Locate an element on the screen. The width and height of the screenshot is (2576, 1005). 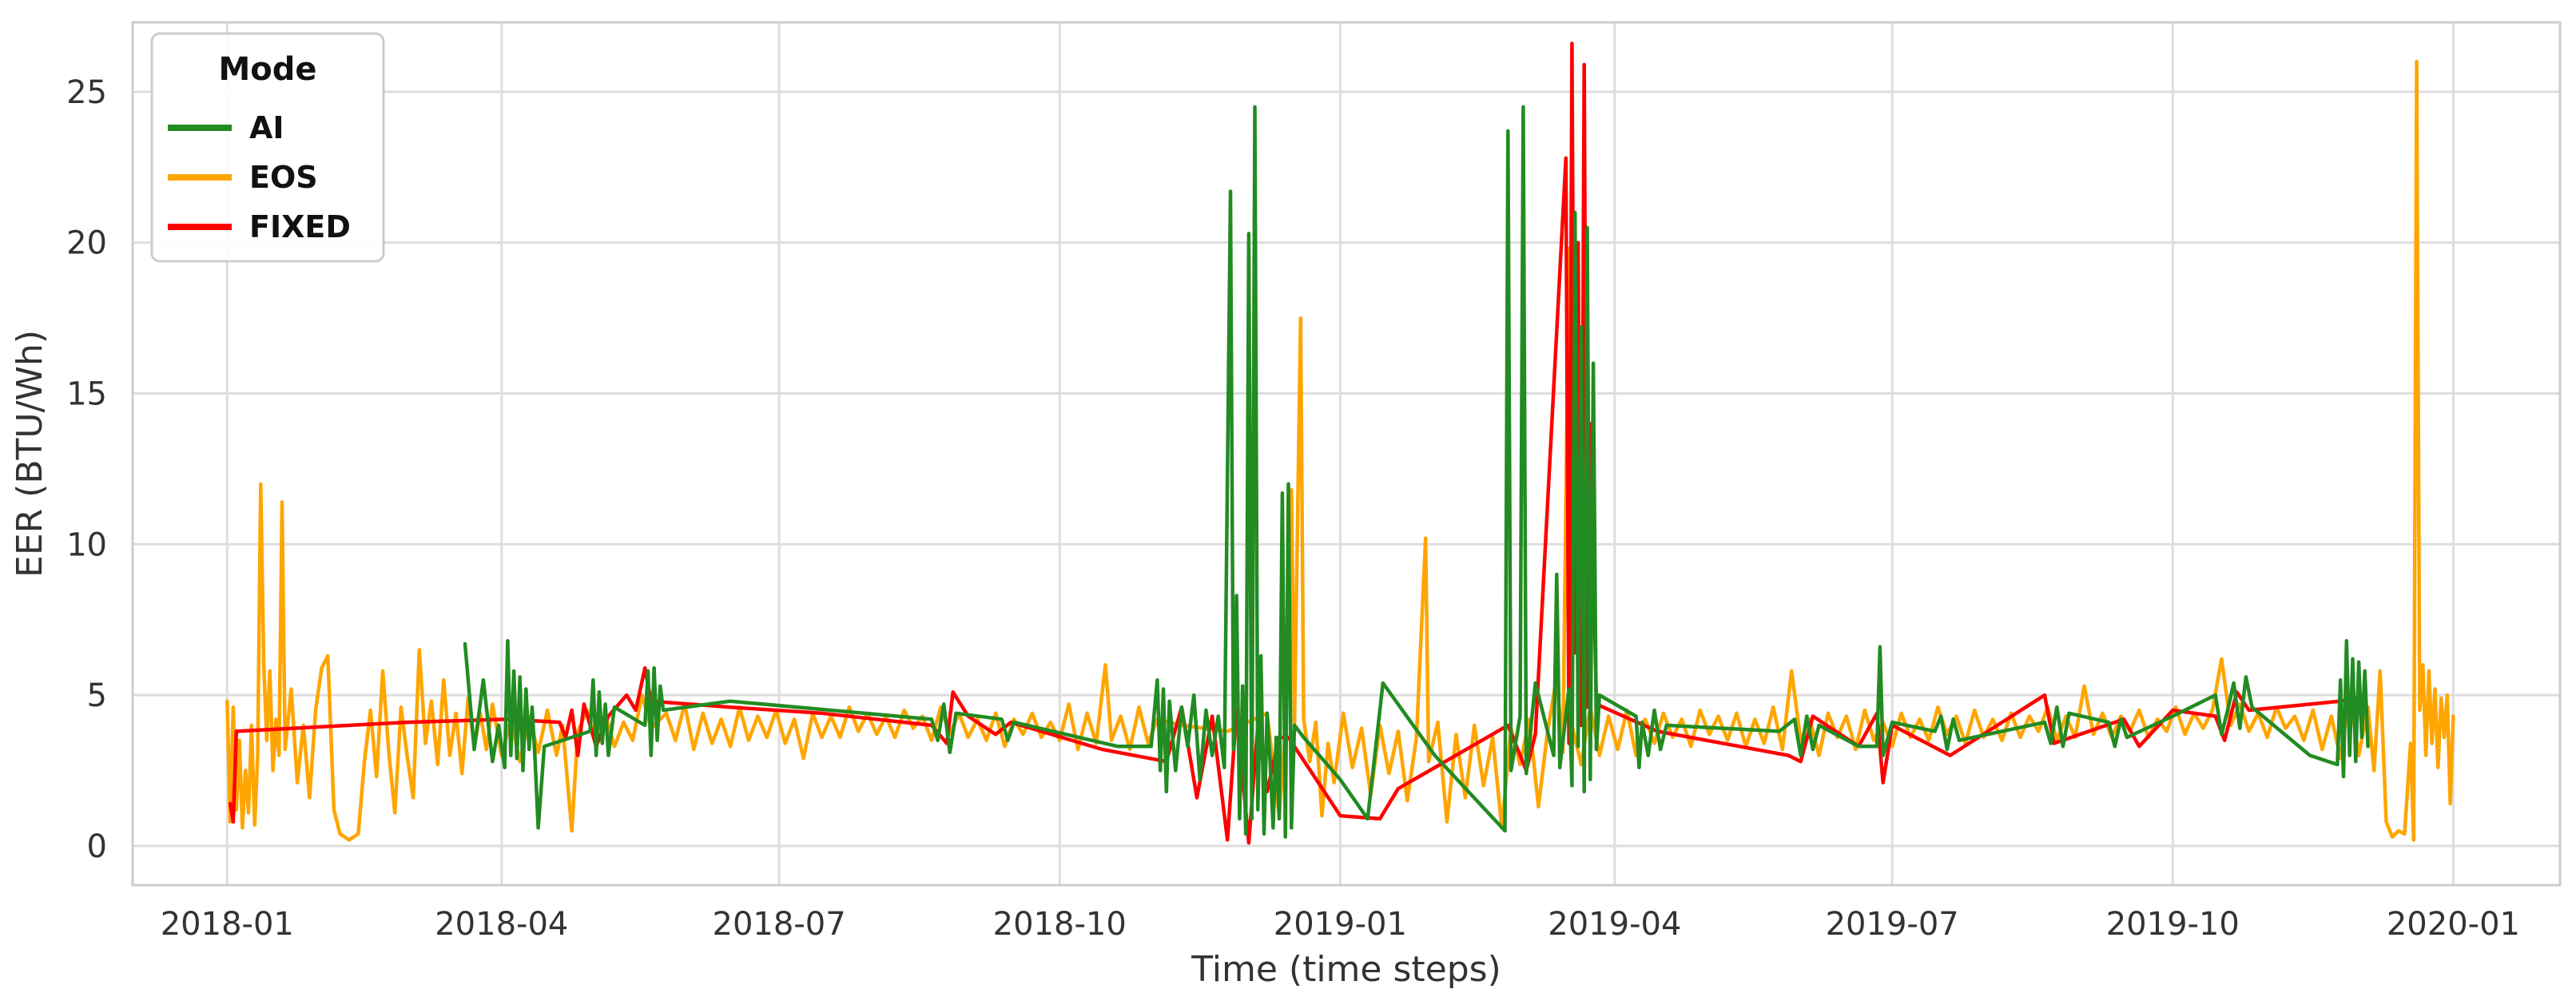
y-tick-label: 10 is located at coordinates (86, 544).